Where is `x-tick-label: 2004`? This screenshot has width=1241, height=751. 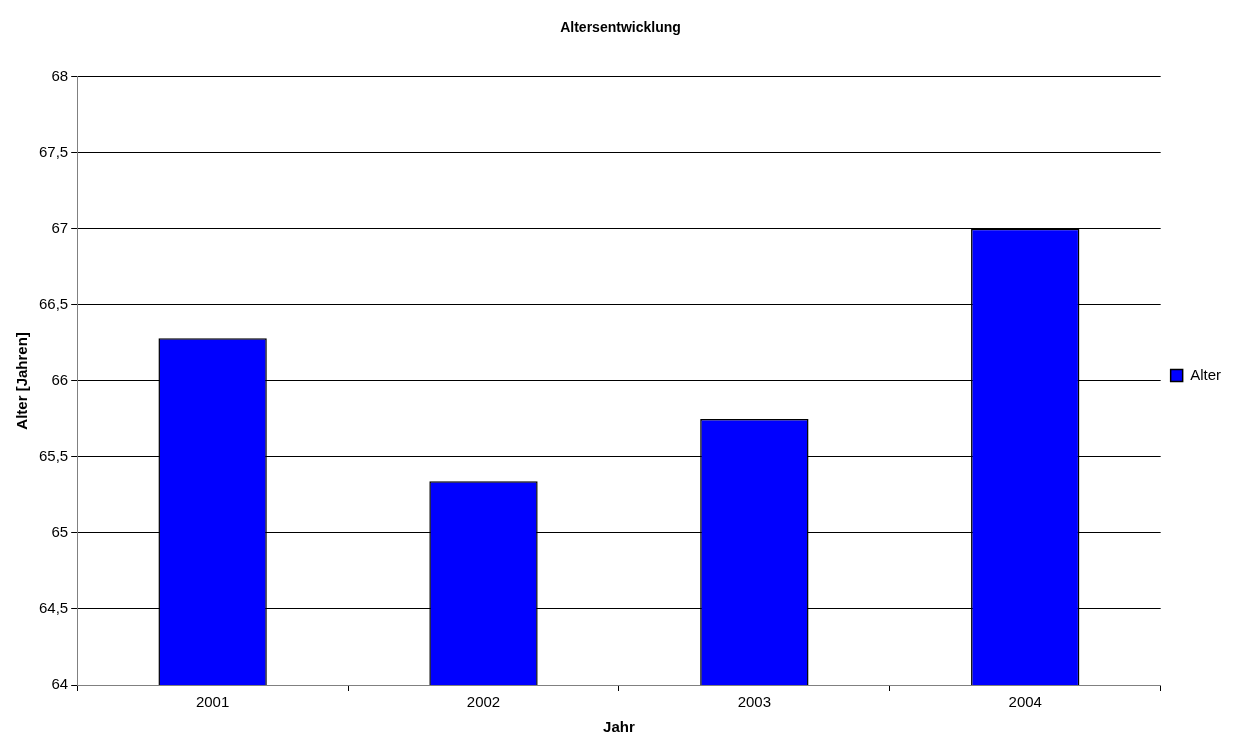 x-tick-label: 2004 is located at coordinates (1025, 702).